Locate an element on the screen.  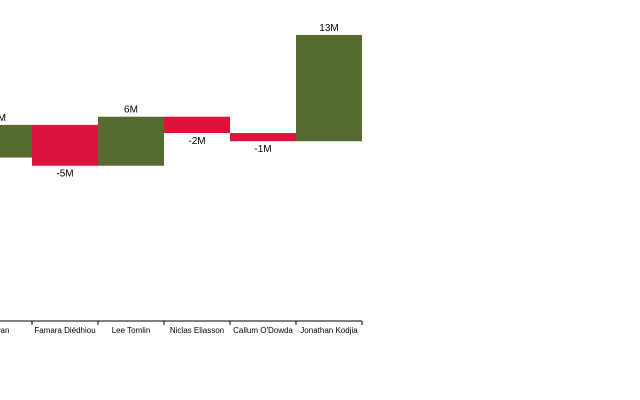
bar-value-label-2: 6M is located at coordinates (131, 110).